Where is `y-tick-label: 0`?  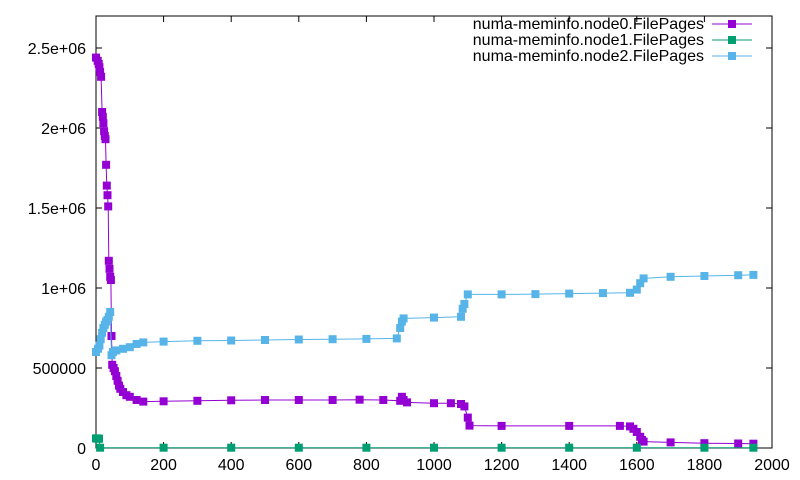 y-tick-label: 0 is located at coordinates (81, 449).